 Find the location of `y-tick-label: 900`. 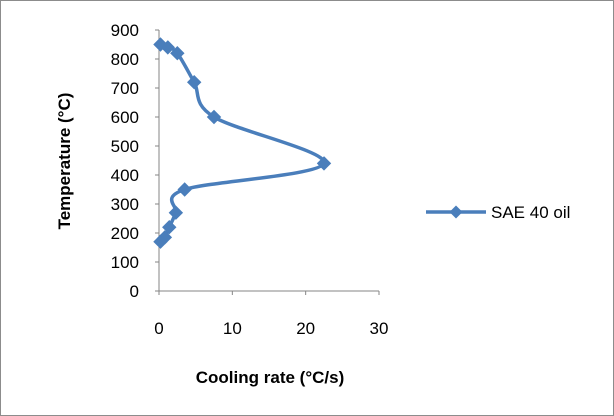

y-tick-label: 900 is located at coordinates (125, 30).